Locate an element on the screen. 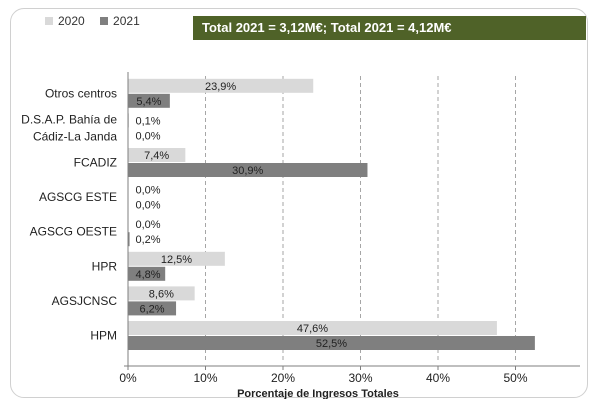 The width and height of the screenshot is (597, 399). data-label: 7,4% is located at coordinates (156, 156).